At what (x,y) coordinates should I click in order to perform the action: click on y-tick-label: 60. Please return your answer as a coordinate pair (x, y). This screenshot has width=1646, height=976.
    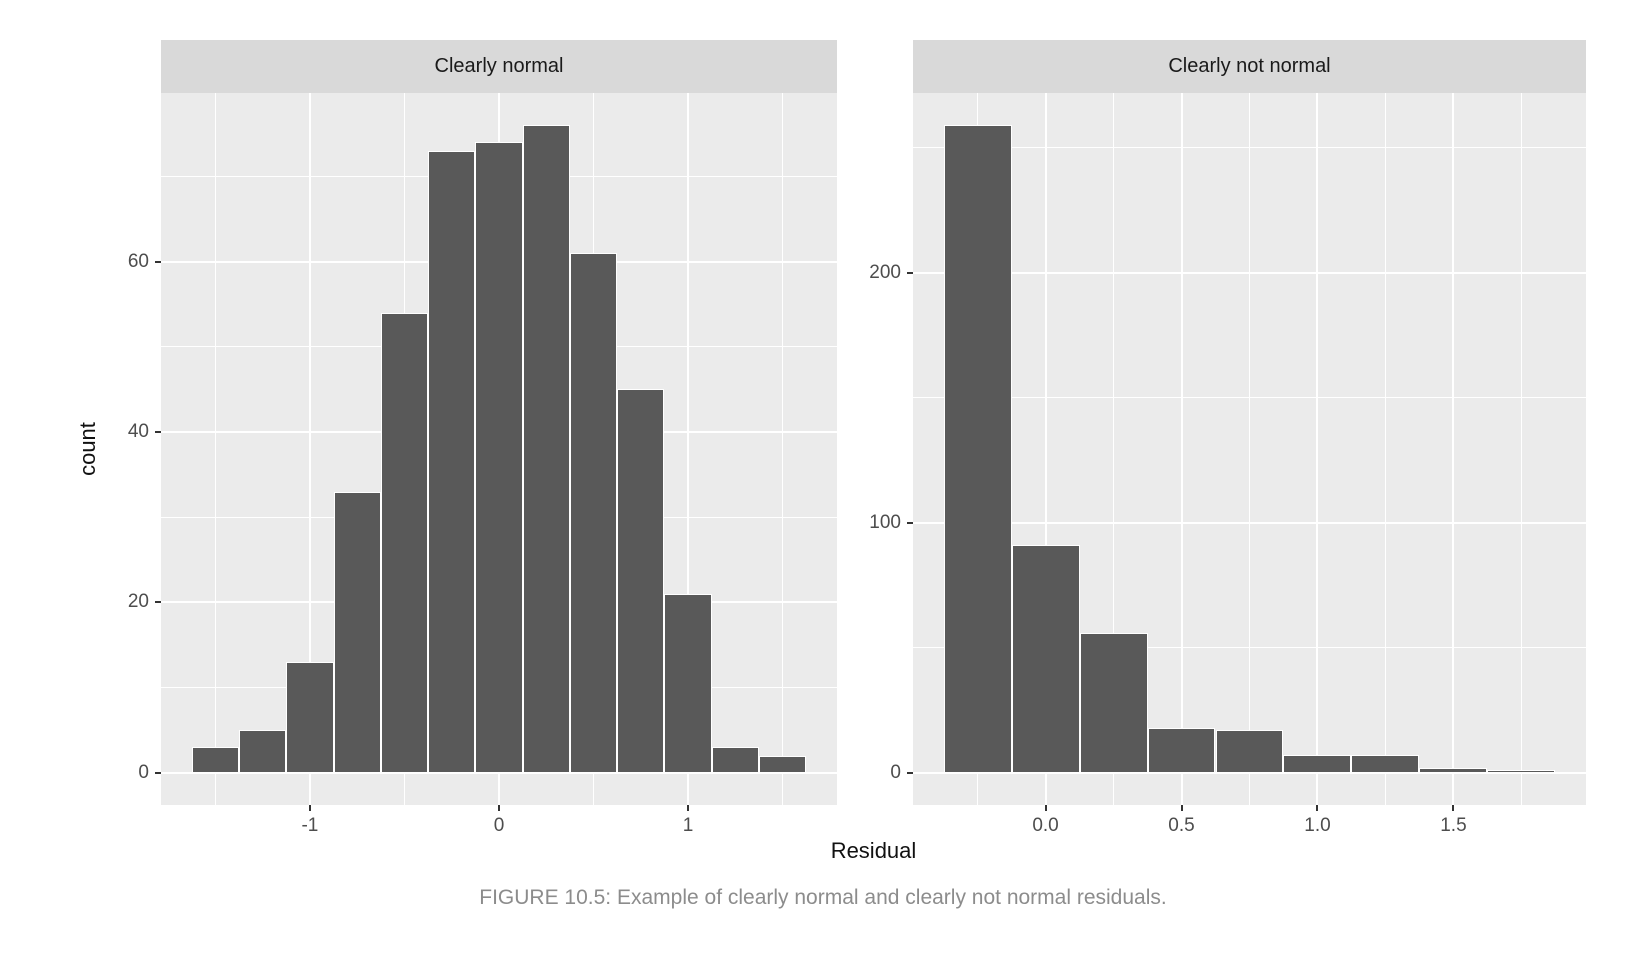
    Looking at the image, I should click on (138, 261).